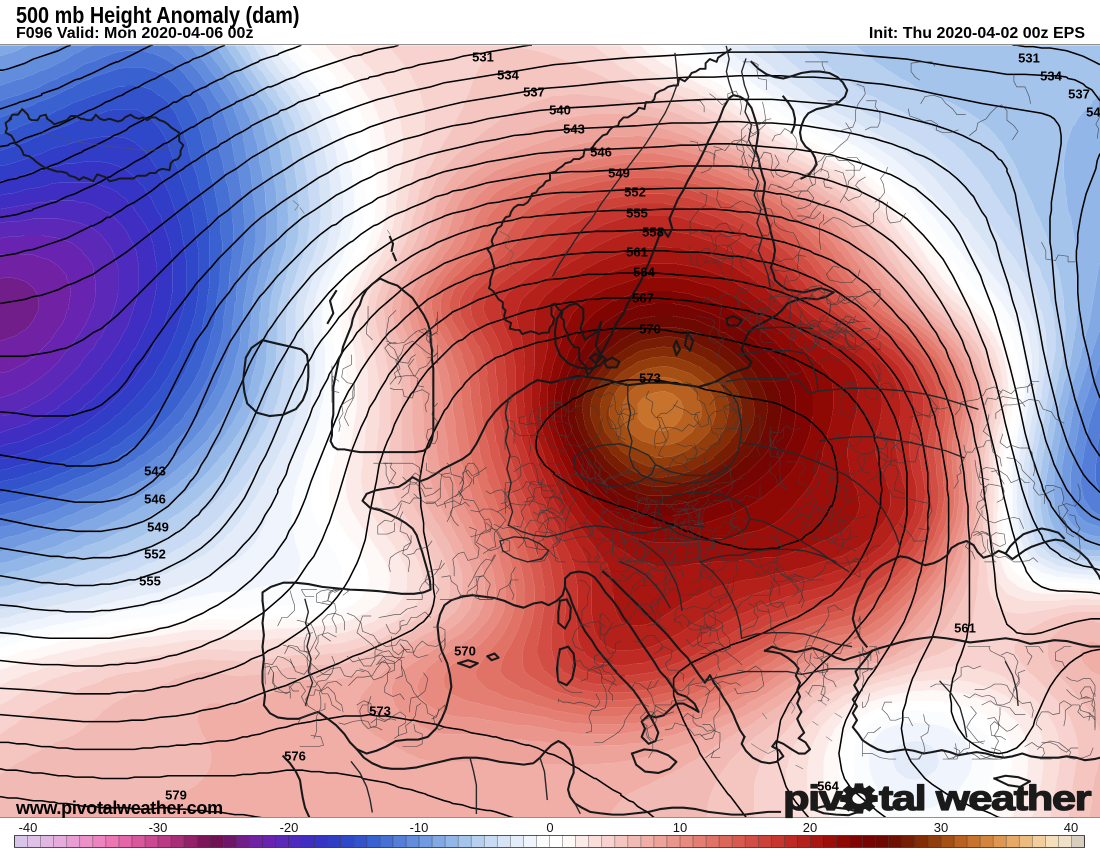 This screenshot has height=850, width=1100. Describe the element at coordinates (813, 798) in the screenshot. I see `svg-text: piv` at that location.